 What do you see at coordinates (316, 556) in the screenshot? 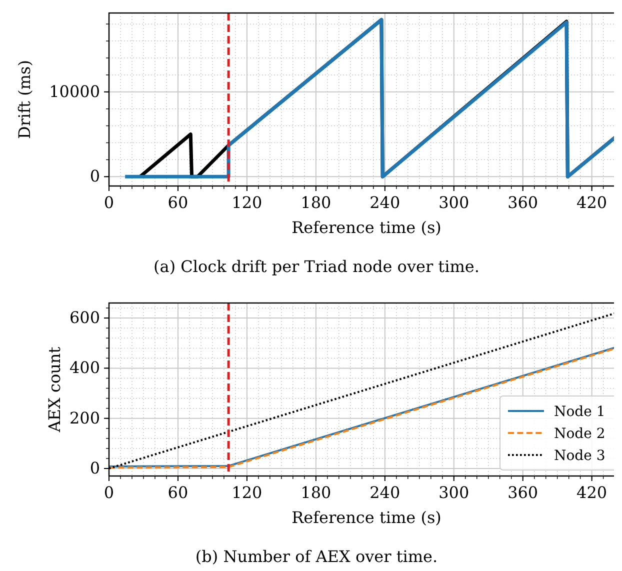
I see `text: (b) Number of AEX over time.` at bounding box center [316, 556].